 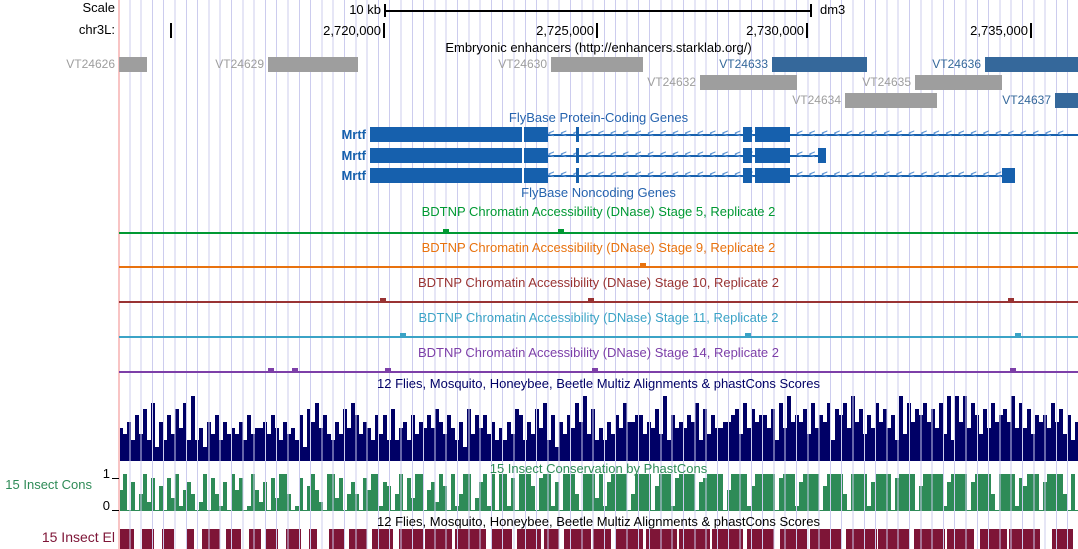 What do you see at coordinates (96, 29) in the screenshot?
I see `chrom-label: chr3L:` at bounding box center [96, 29].